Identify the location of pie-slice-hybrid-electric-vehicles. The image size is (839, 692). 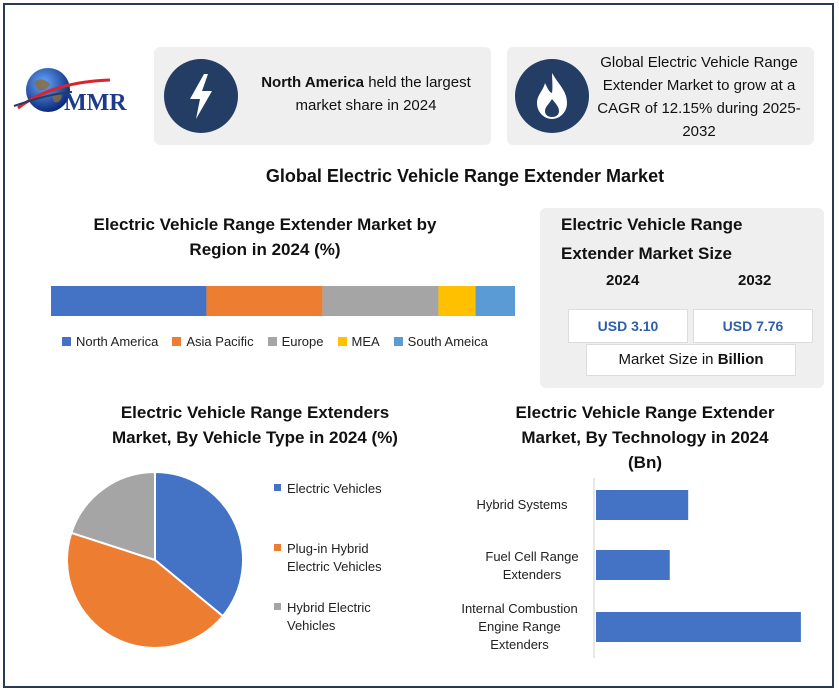
(113, 516).